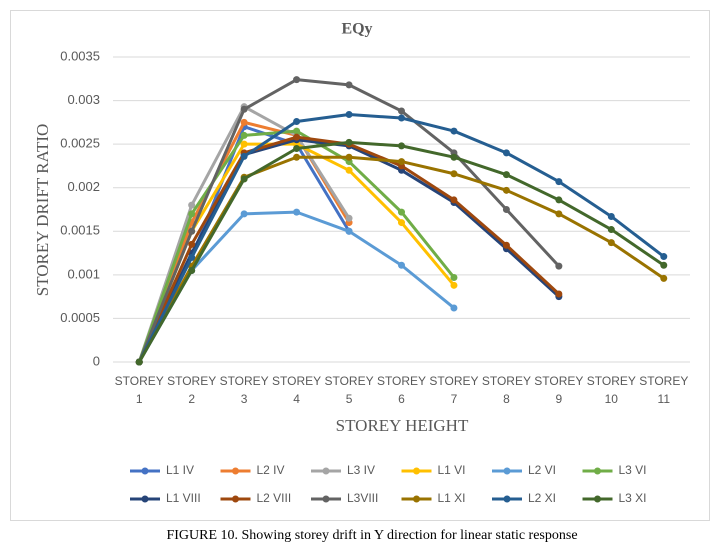 This screenshot has width=724, height=546. What do you see at coordinates (139, 390) in the screenshot?
I see `x-tick-label: STOREY 1` at bounding box center [139, 390].